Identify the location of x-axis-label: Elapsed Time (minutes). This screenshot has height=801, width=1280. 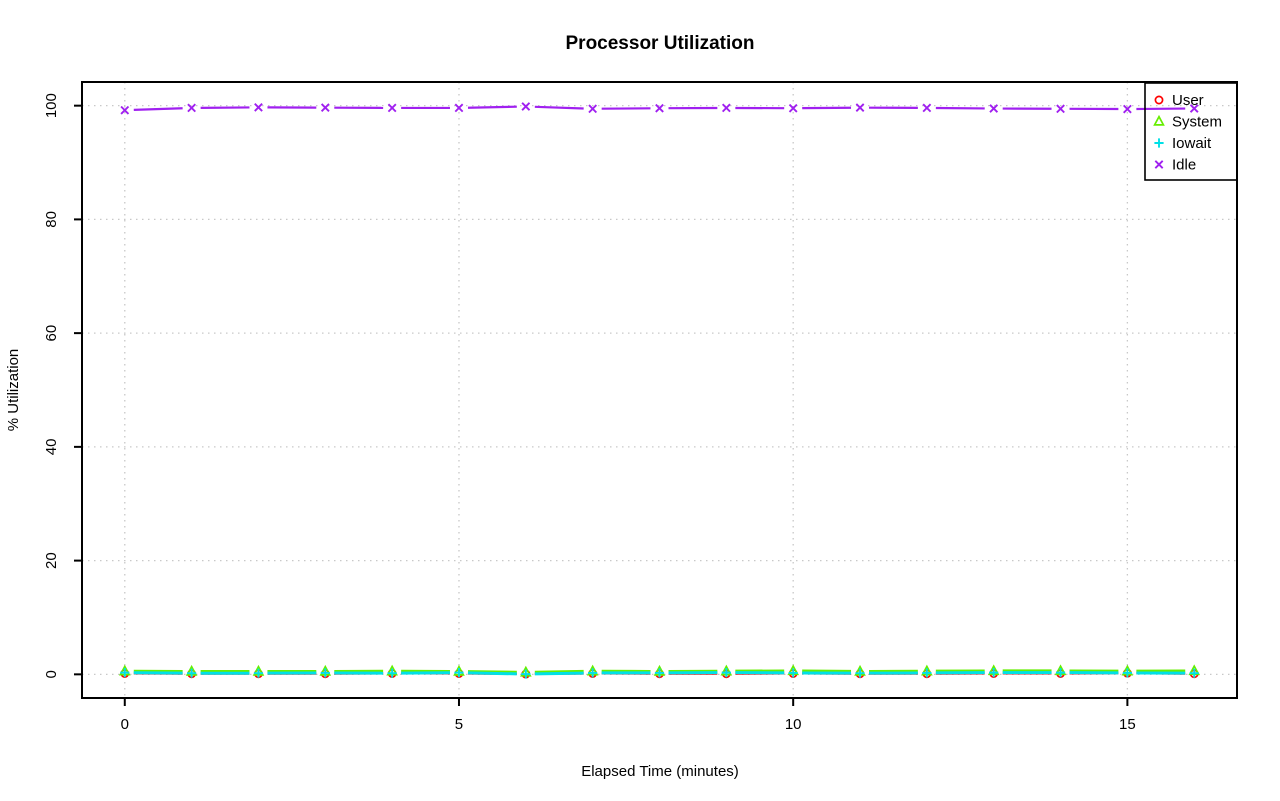
(660, 771).